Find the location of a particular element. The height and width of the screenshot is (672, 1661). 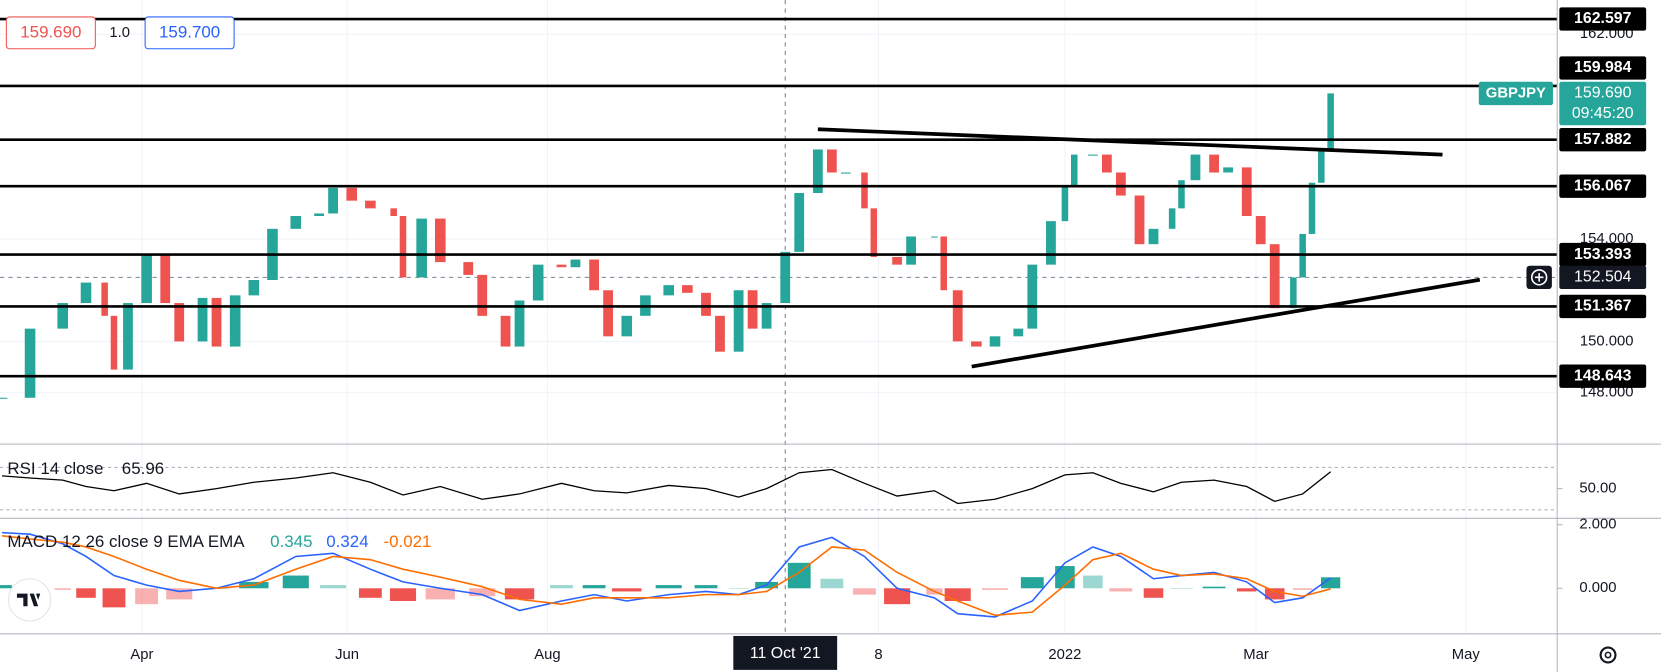

level-label: 159.984 is located at coordinates (1603, 67).